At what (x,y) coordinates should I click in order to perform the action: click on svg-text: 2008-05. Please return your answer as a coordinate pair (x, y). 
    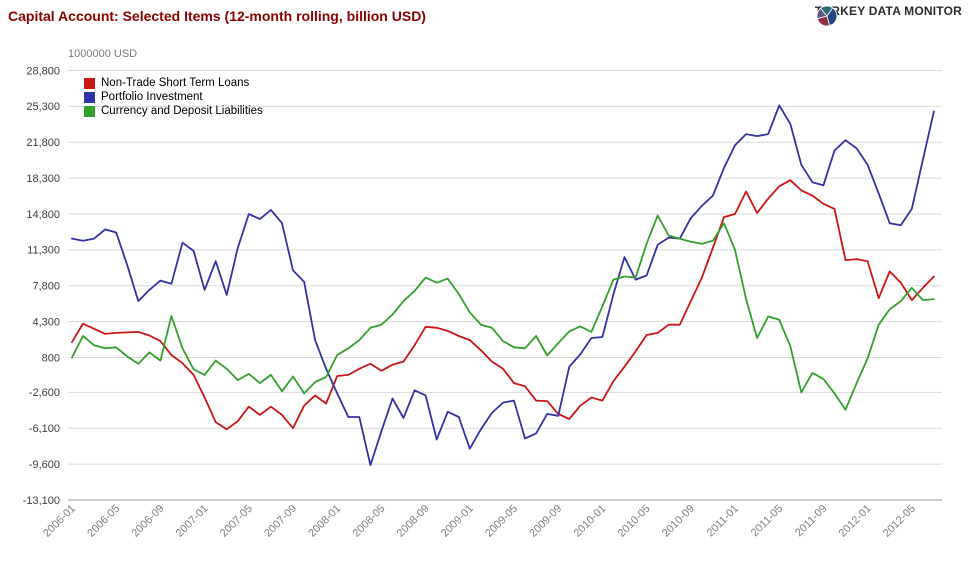
    Looking at the image, I should click on (368, 521).